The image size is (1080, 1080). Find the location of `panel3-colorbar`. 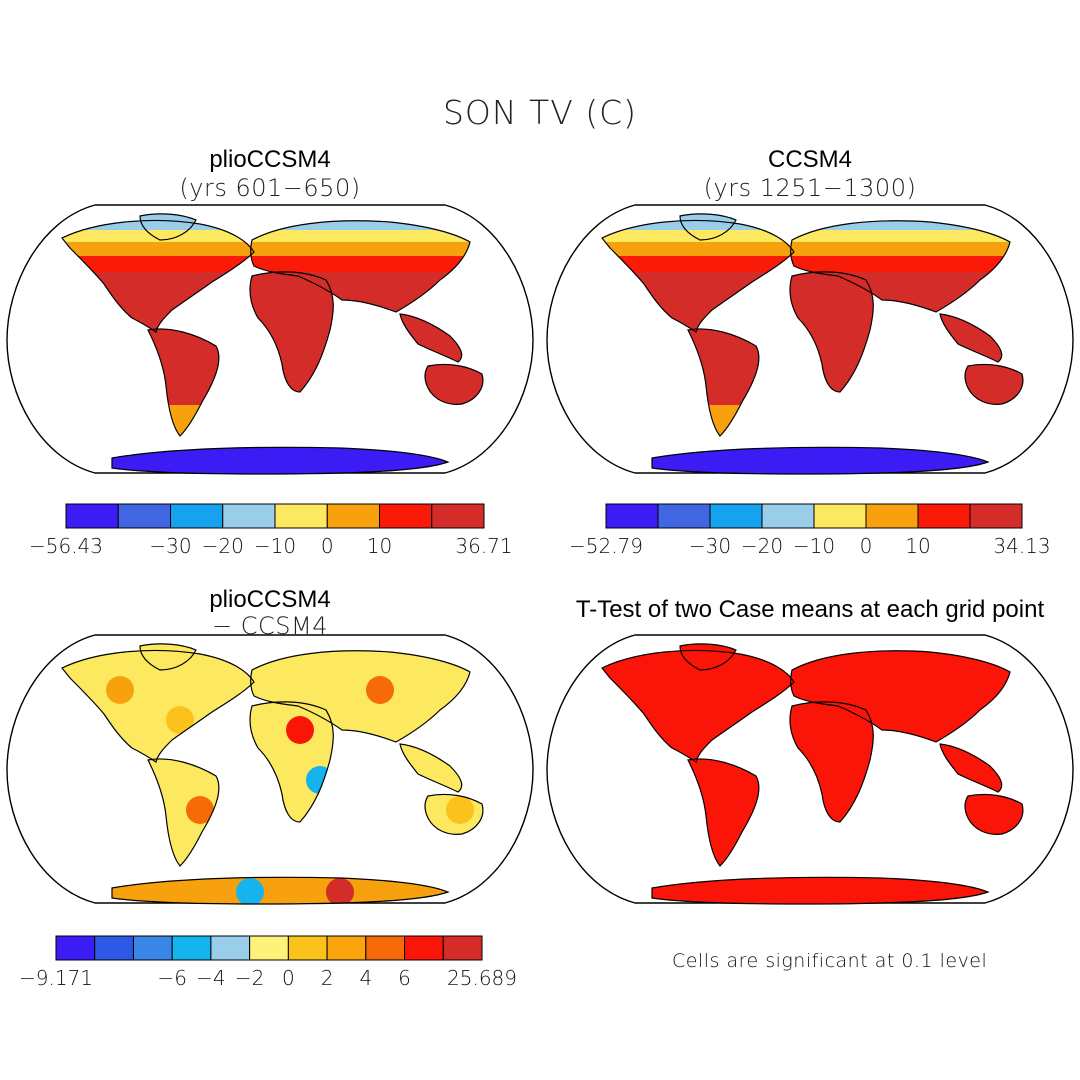

panel3-colorbar is located at coordinates (269, 948).